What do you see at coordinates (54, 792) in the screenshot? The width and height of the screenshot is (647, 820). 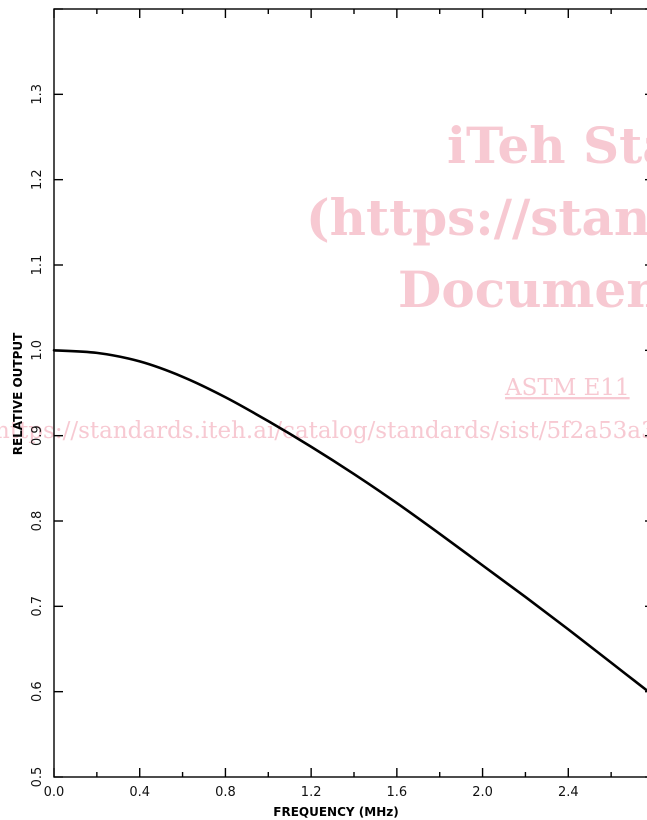 I see `x-tick-label: 0.0` at bounding box center [54, 792].